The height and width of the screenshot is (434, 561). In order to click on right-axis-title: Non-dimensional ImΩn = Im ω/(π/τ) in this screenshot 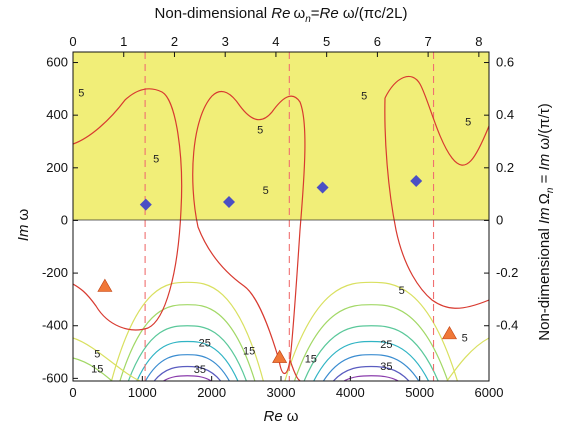, I will do `click(546, 221)`.